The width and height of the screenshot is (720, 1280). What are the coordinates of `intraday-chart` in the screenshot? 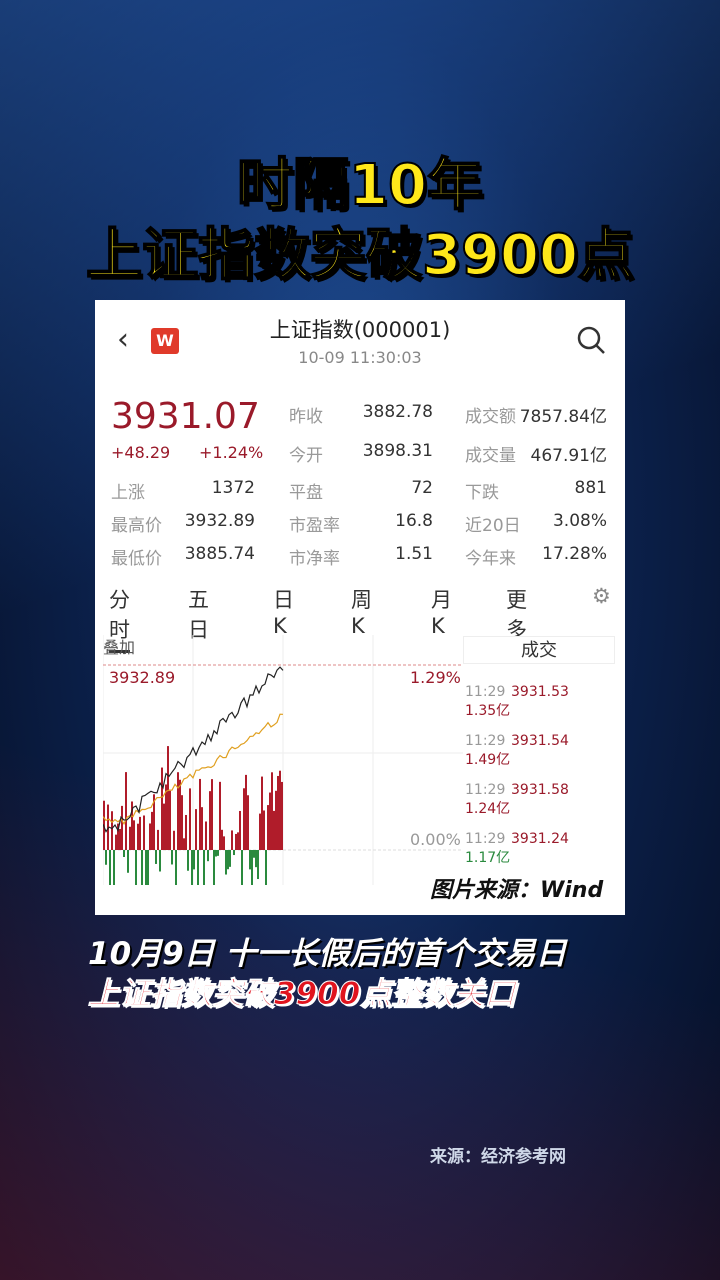 It's located at (283, 760).